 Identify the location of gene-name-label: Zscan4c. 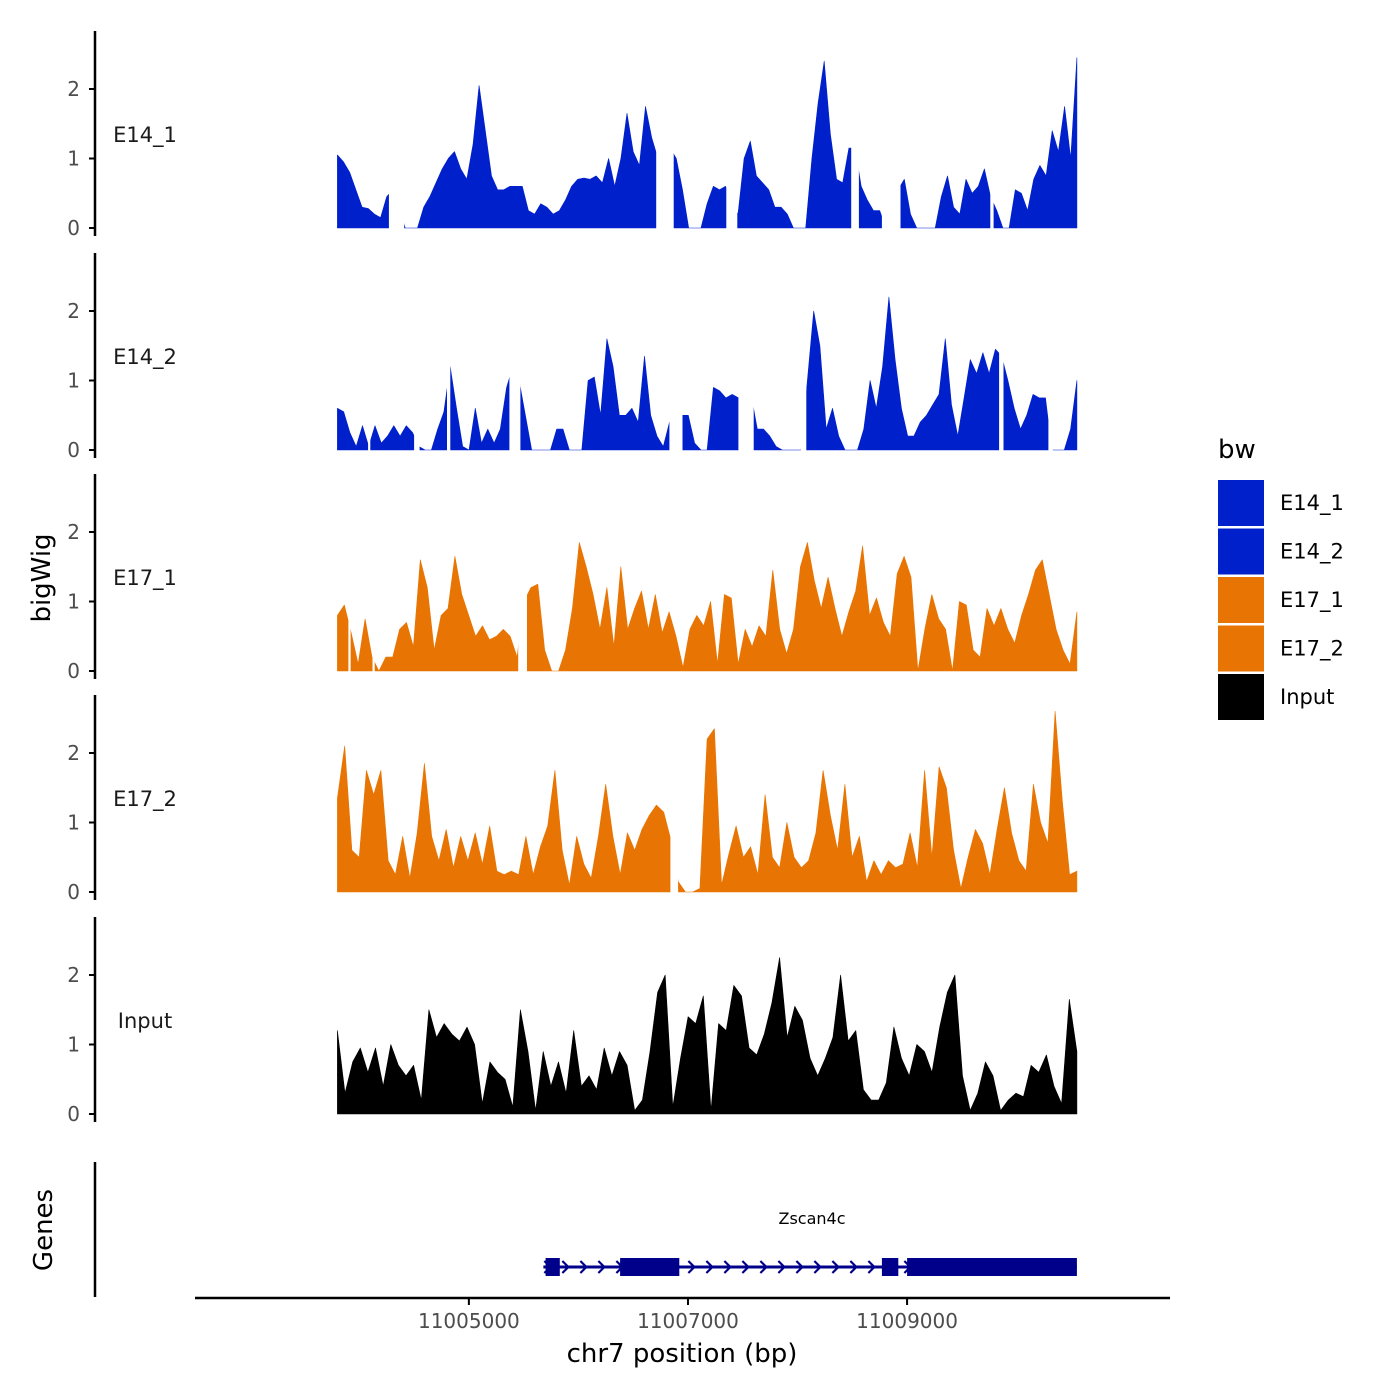
(811, 1218).